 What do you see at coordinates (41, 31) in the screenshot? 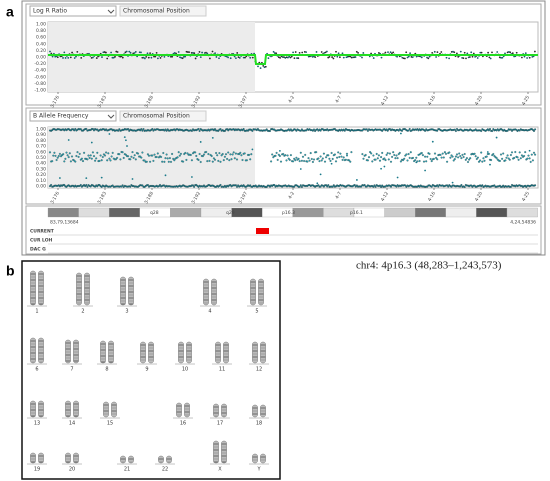
I see `y-tick-label: 0.80` at bounding box center [41, 31].